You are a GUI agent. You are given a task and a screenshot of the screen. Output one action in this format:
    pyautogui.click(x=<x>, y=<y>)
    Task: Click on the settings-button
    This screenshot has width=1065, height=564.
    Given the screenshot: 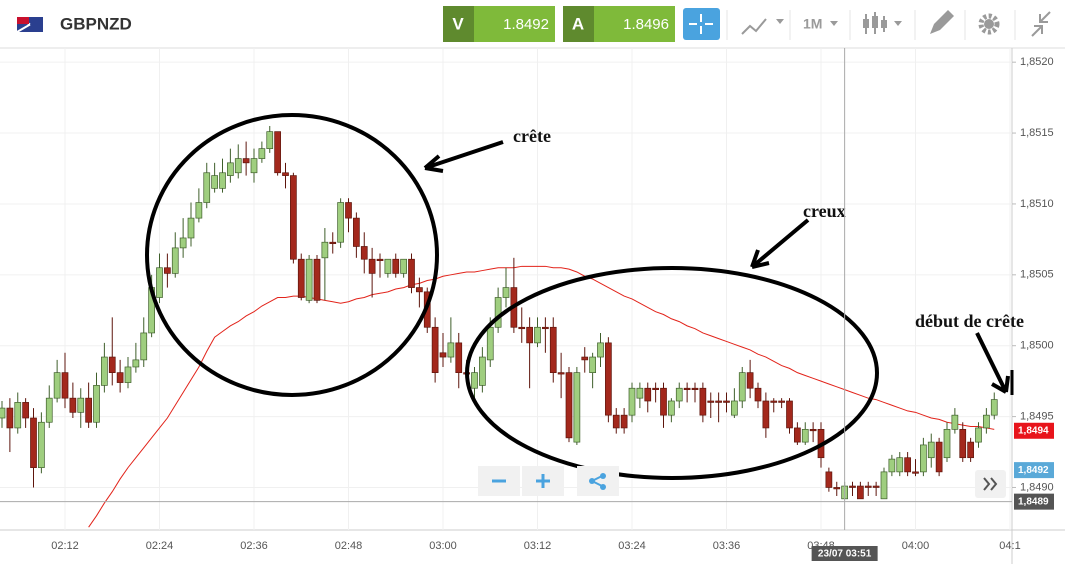 What is the action you would take?
    pyautogui.click(x=989, y=24)
    